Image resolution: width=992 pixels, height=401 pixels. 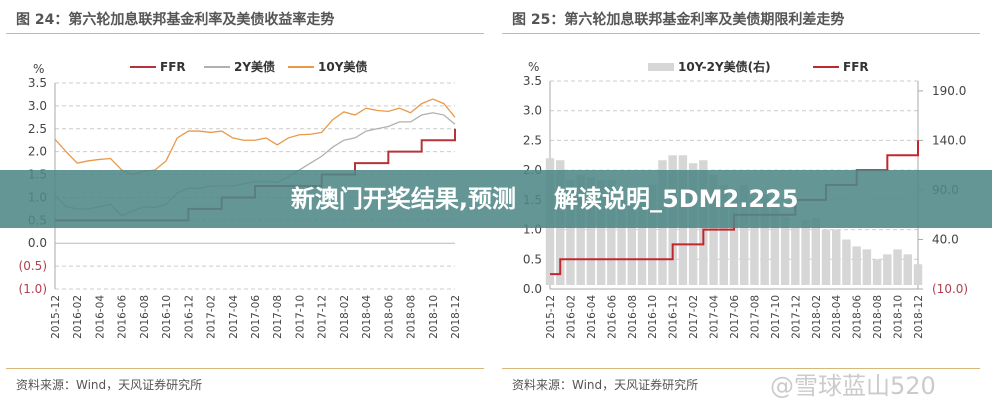 I want to click on legend-label: 2Y美债, so click(x=254, y=66).